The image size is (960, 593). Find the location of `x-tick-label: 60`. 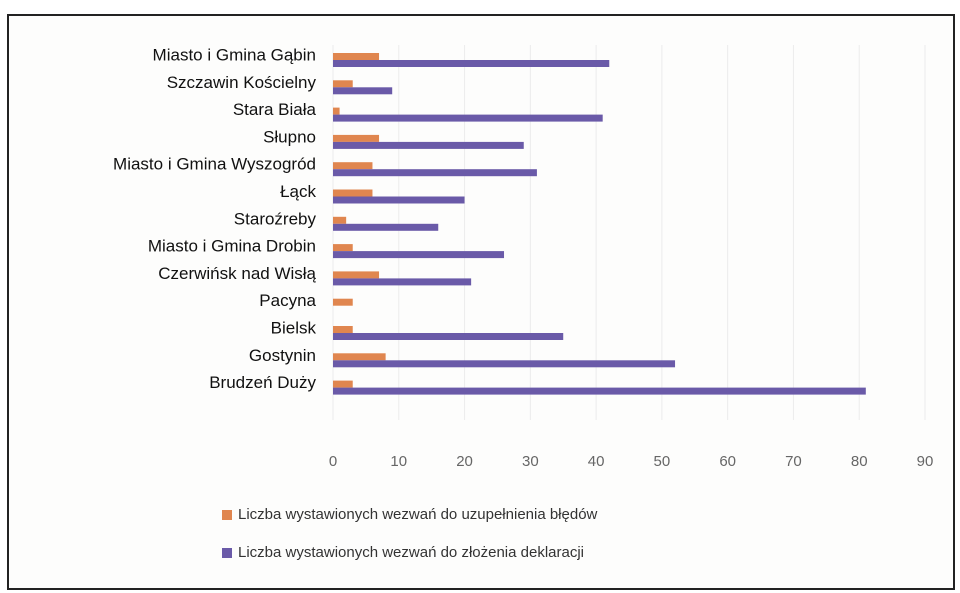

x-tick-label: 60 is located at coordinates (727, 461).